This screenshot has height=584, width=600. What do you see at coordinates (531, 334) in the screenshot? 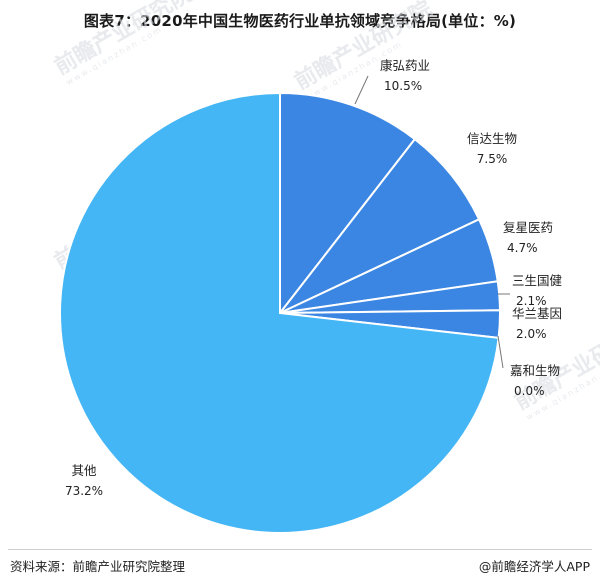
I see `slice-value-label: 2.0%` at bounding box center [531, 334].